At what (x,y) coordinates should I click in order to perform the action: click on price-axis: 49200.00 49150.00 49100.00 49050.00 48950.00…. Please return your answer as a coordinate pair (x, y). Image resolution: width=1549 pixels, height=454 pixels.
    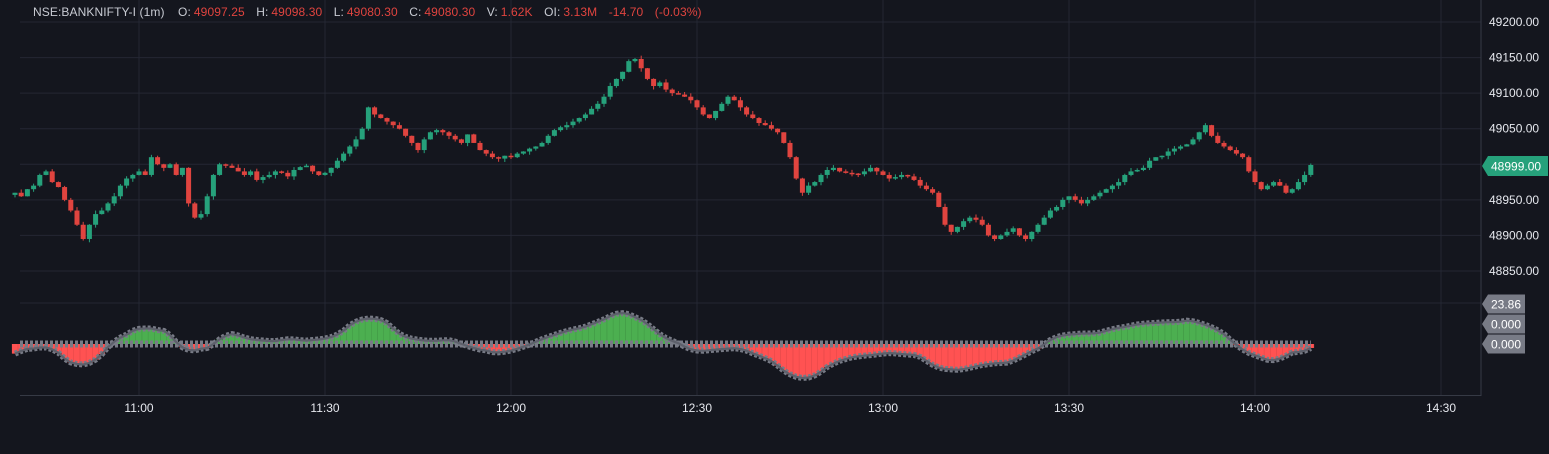
    Looking at the image, I should click on (1514, 146).